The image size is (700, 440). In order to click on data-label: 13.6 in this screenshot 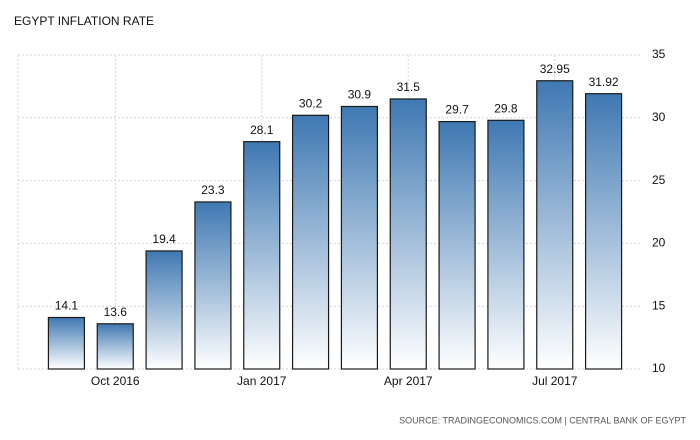, I will do `click(116, 312)`.